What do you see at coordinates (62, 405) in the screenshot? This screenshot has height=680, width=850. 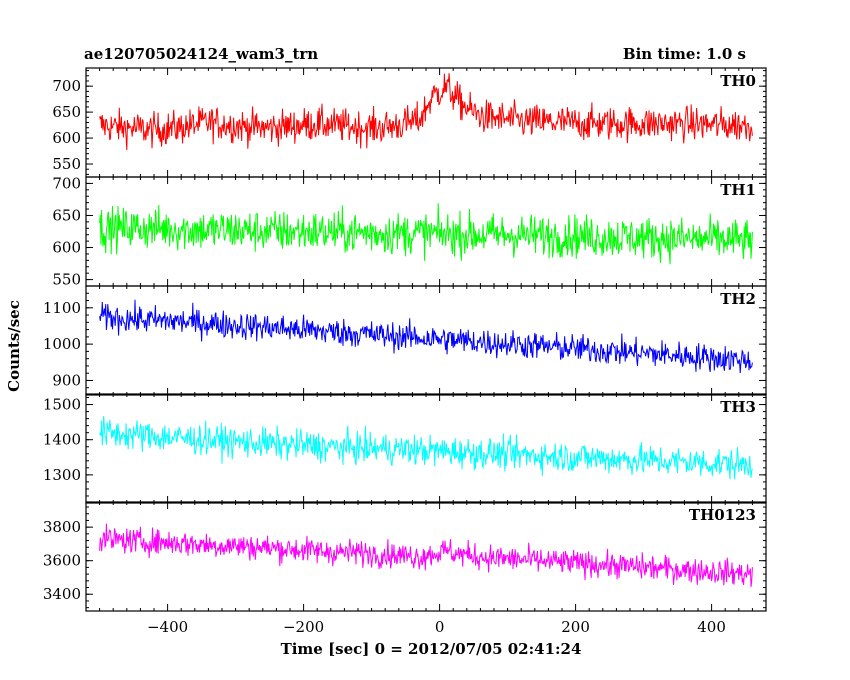 I see `y-tick-label: 1500` at bounding box center [62, 405].